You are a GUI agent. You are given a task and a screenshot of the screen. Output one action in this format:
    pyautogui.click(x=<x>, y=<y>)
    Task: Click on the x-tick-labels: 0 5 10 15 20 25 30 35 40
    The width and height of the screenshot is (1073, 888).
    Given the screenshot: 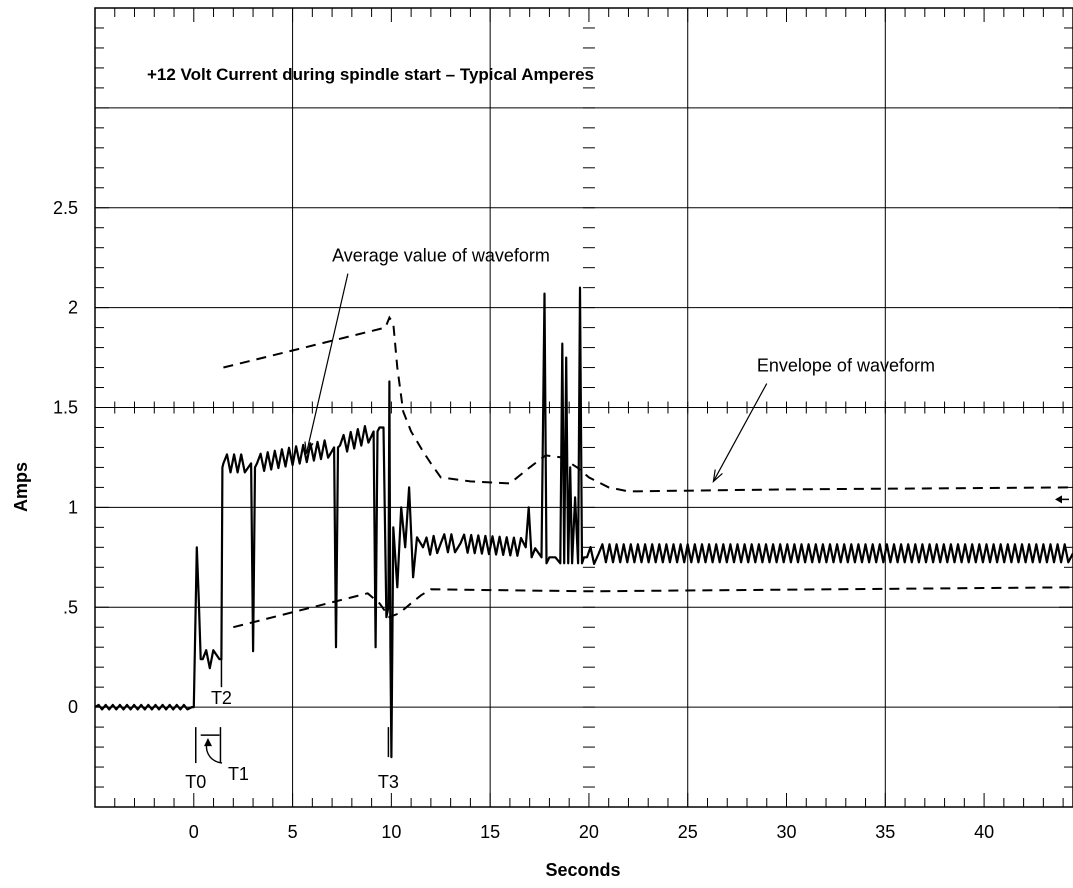 What is the action you would take?
    pyautogui.click(x=591, y=832)
    